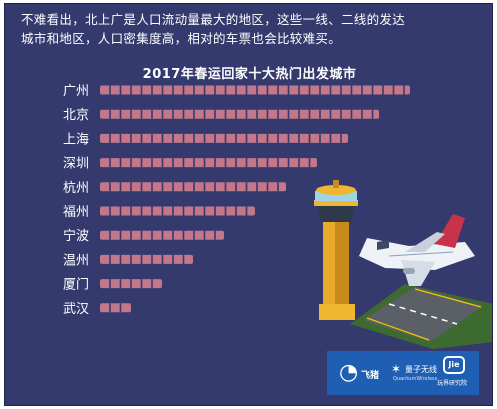  What do you see at coordinates (76, 212) in the screenshot?
I see `category-label: 福州` at bounding box center [76, 212].